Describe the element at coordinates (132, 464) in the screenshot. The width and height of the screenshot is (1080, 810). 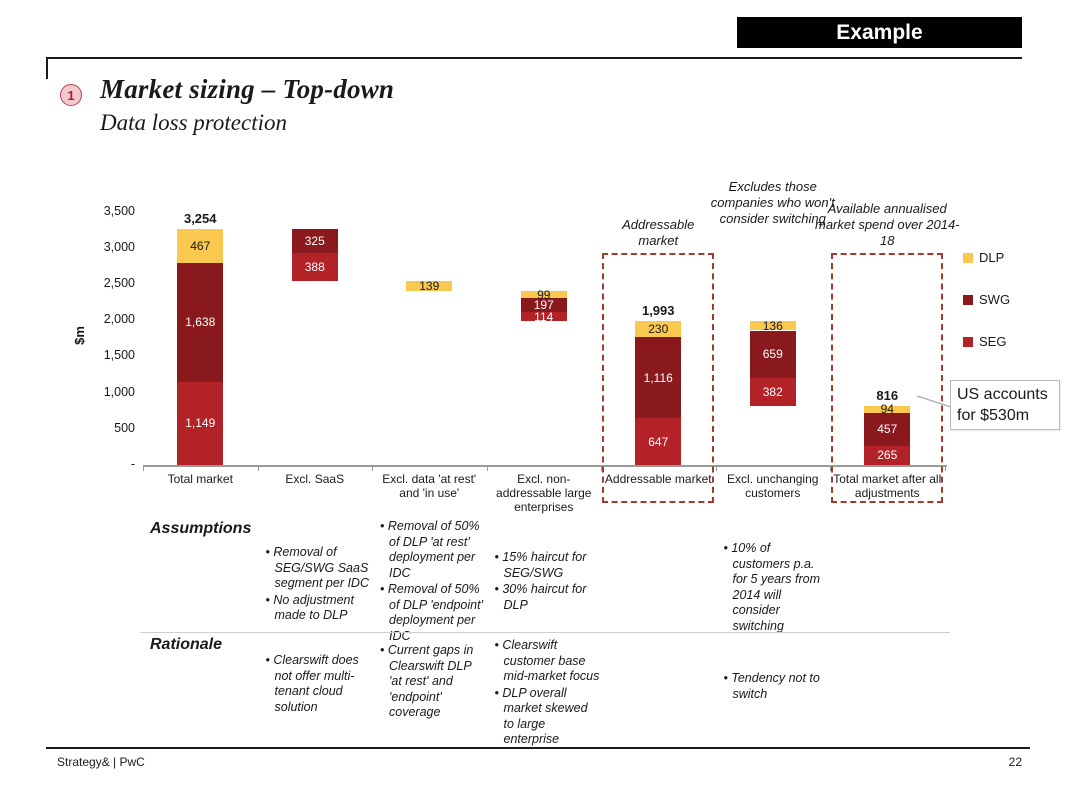
I see `y-axis-tick-label: -` at that location.